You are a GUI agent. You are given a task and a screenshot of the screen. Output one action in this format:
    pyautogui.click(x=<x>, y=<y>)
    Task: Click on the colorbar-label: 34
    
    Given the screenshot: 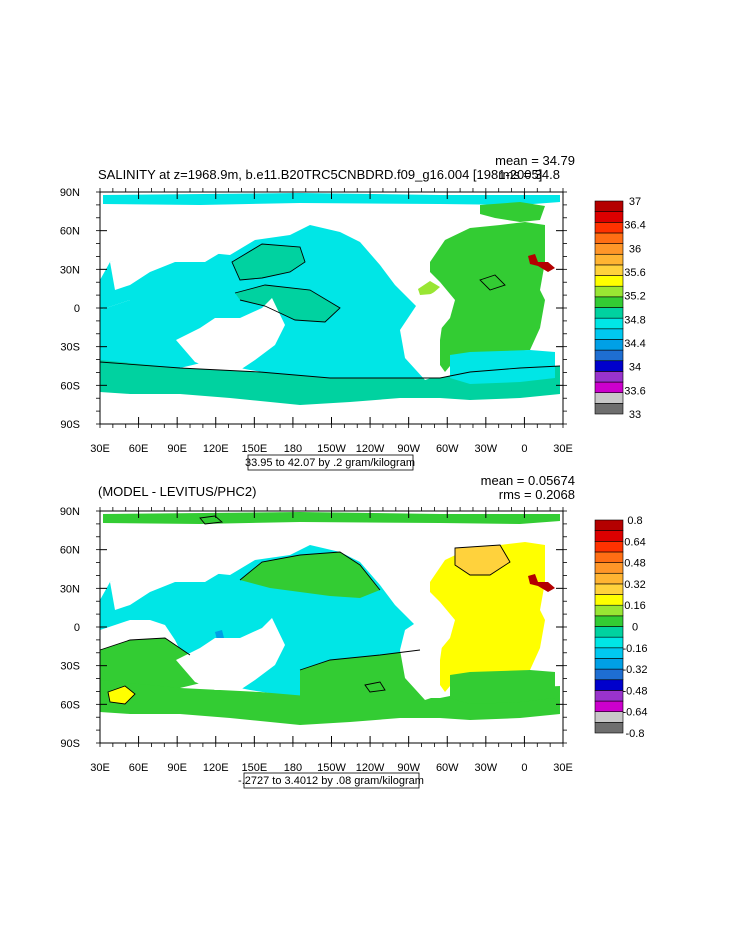 What is the action you would take?
    pyautogui.click(x=635, y=368)
    